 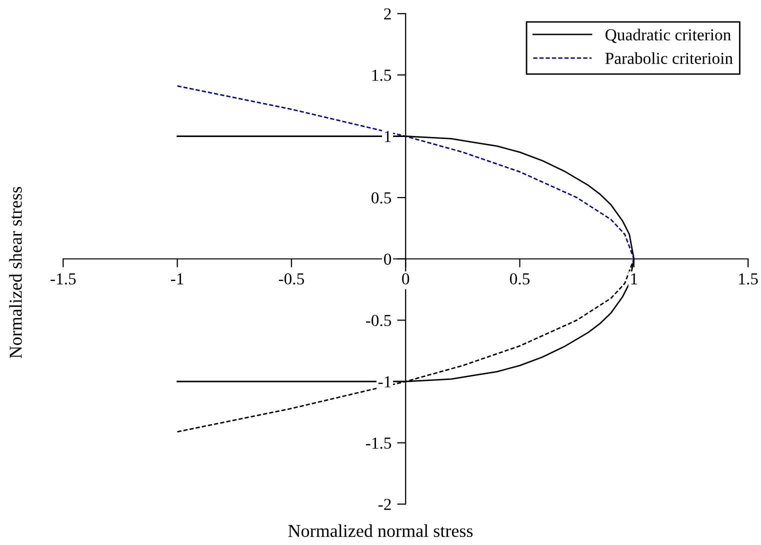 What do you see at coordinates (382, 198) in the screenshot?
I see `y-tick-label: 0.5` at bounding box center [382, 198].